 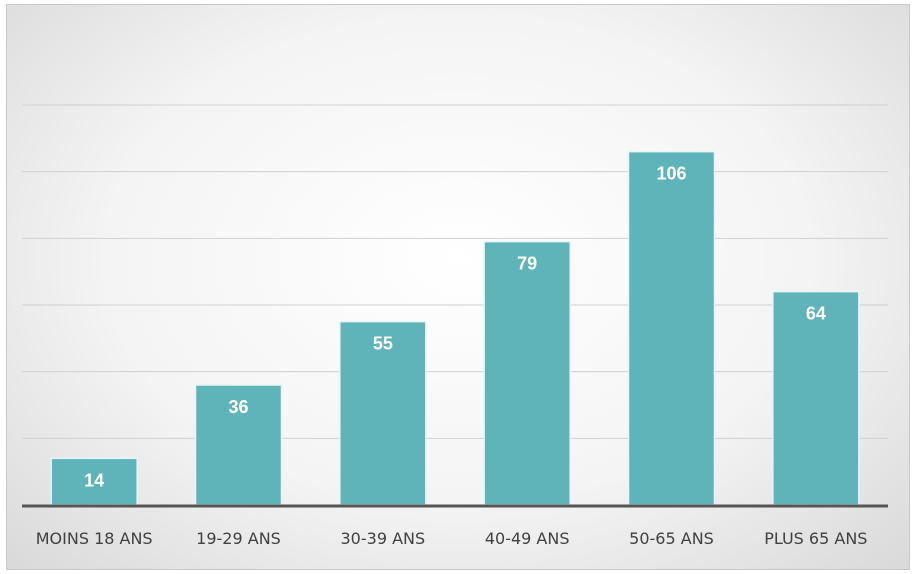 What do you see at coordinates (527, 538) in the screenshot?
I see `category-label: 40-49 ANS` at bounding box center [527, 538].